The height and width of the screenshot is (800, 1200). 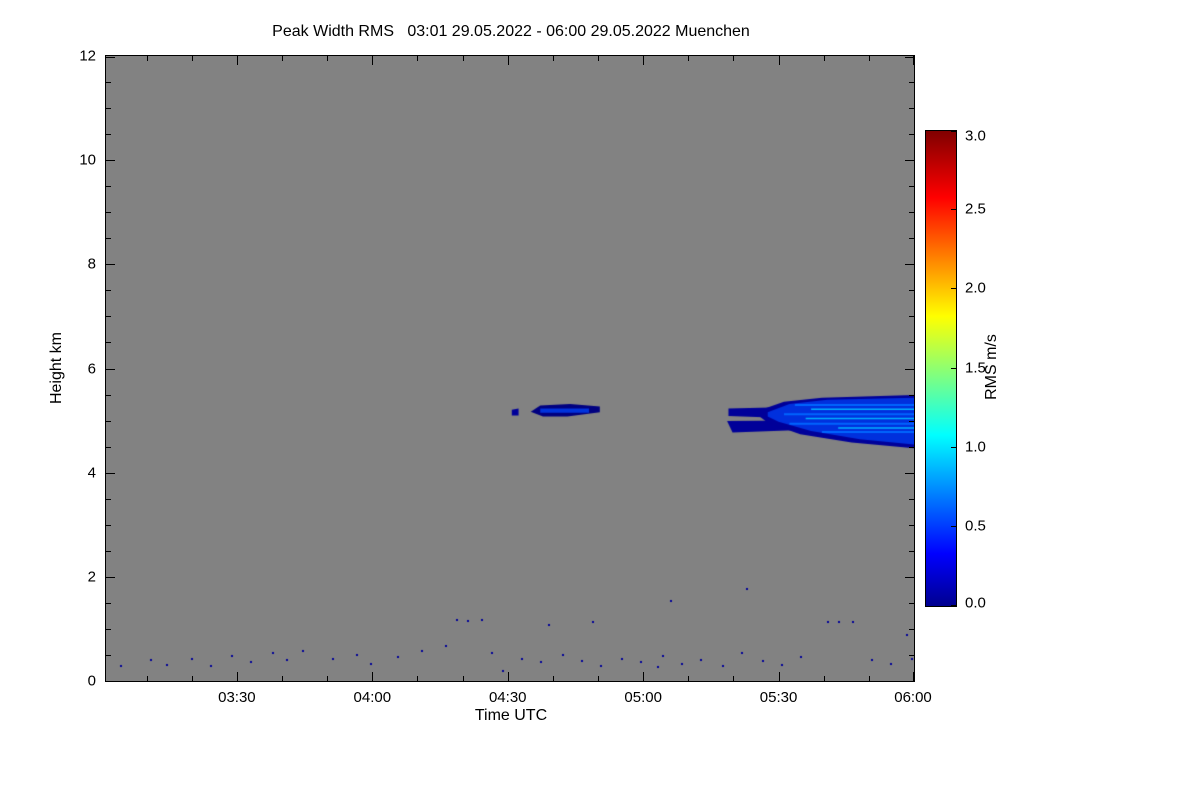 I want to click on colorbar, so click(x=941, y=368).